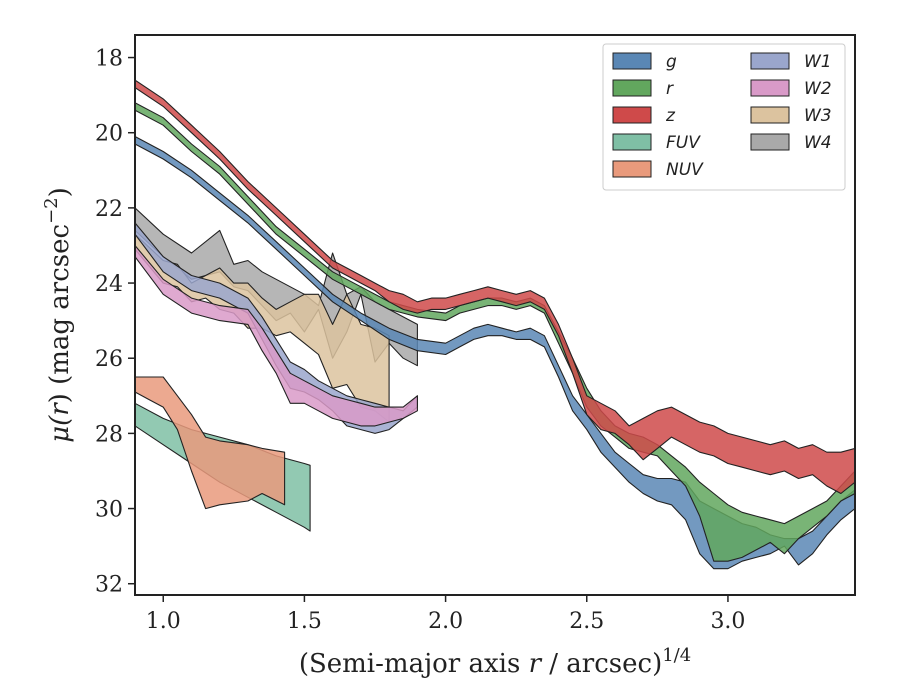 This screenshot has width=900, height=700. Describe the element at coordinates (109, 585) in the screenshot. I see `y-tick-label: 32` at that location.